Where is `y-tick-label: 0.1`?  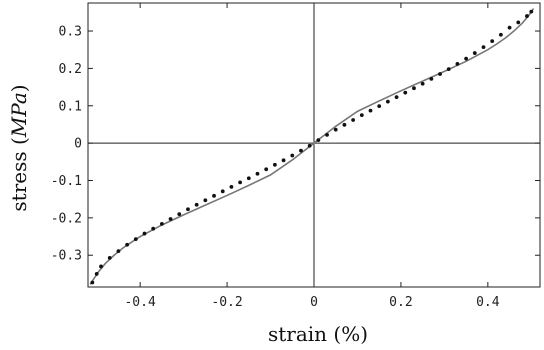 y-tick-label: 0.1 is located at coordinates (70, 106).